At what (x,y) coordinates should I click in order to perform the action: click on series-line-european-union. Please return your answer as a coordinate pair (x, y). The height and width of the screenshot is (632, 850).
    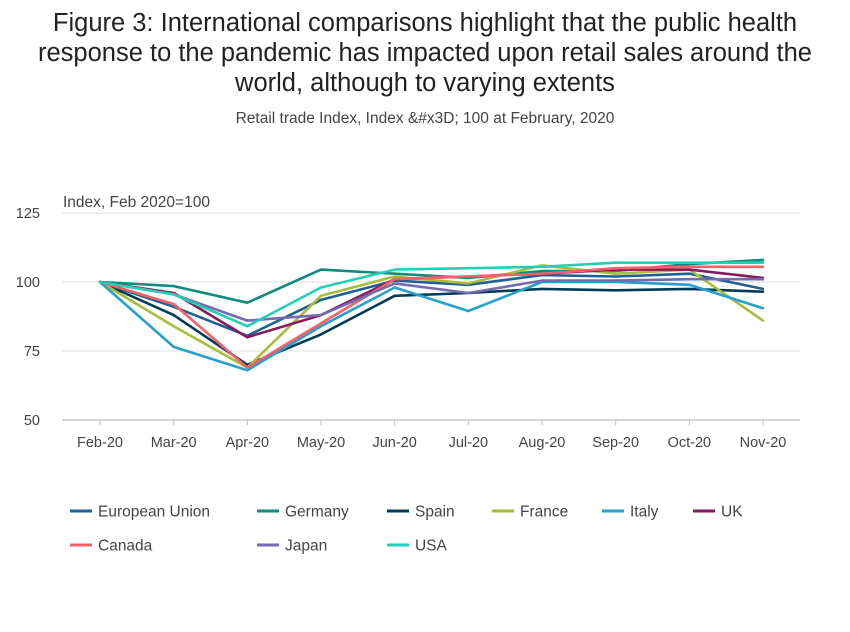
    Looking at the image, I should click on (431, 305).